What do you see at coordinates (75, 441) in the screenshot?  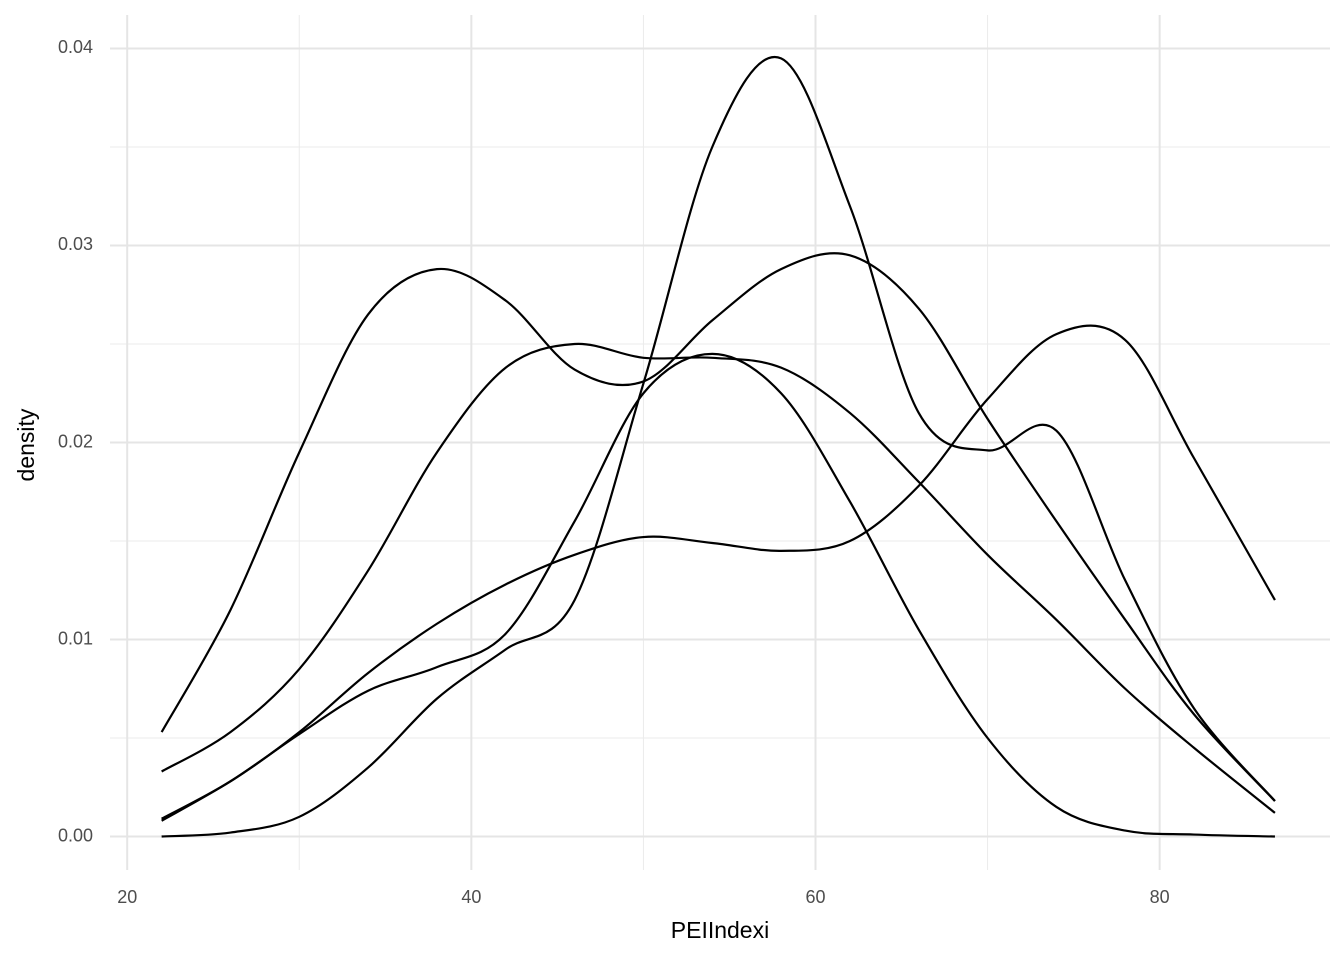 I see `y-tick-label: 0.02` at bounding box center [75, 441].